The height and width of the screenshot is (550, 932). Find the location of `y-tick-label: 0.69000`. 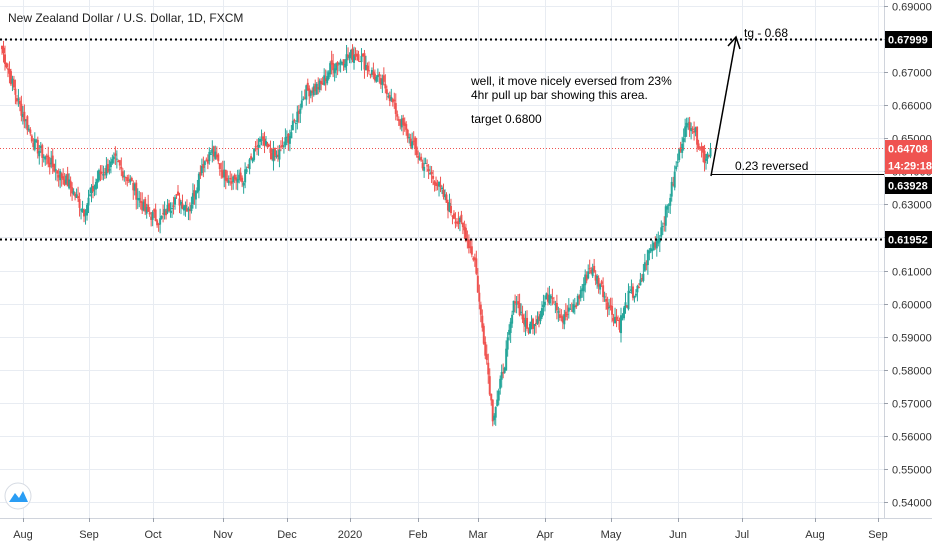

y-tick-label: 0.69000 is located at coordinates (912, 8).